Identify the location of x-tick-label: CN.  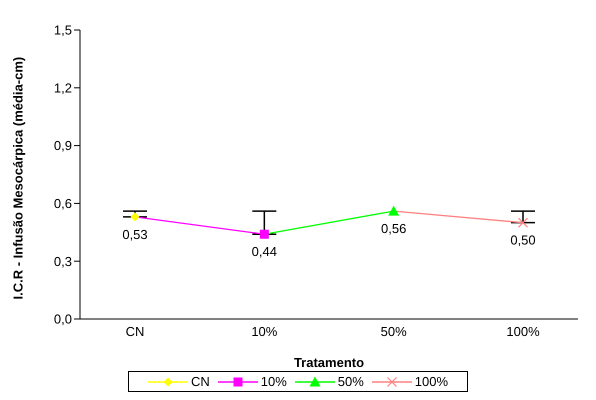
(135, 332).